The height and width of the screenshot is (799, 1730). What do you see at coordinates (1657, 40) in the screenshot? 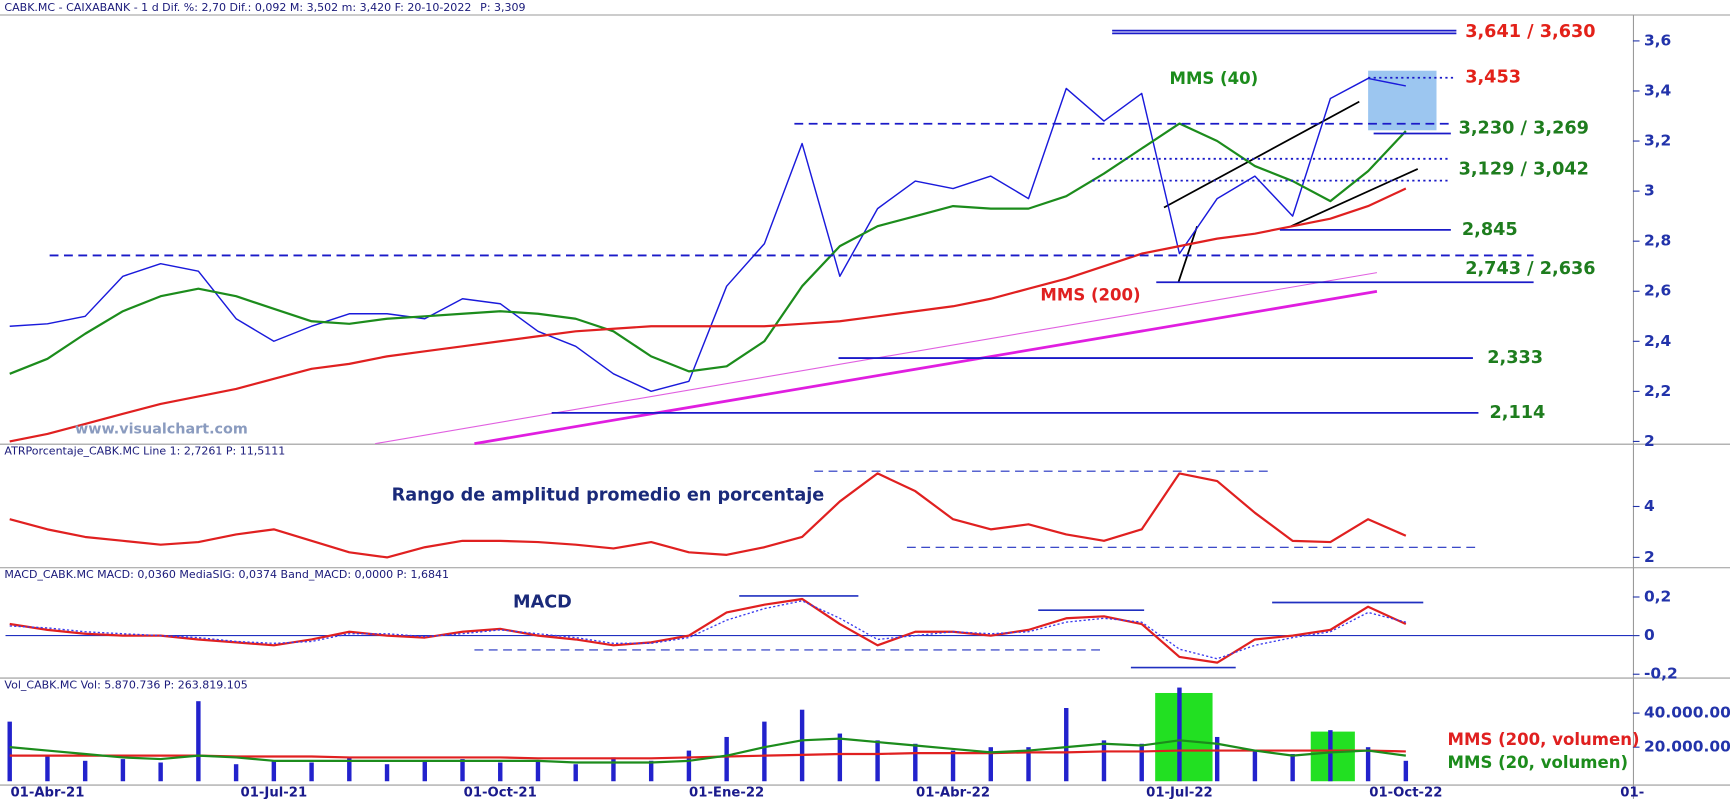
I see `y-tick-label: 3,6` at bounding box center [1657, 40].